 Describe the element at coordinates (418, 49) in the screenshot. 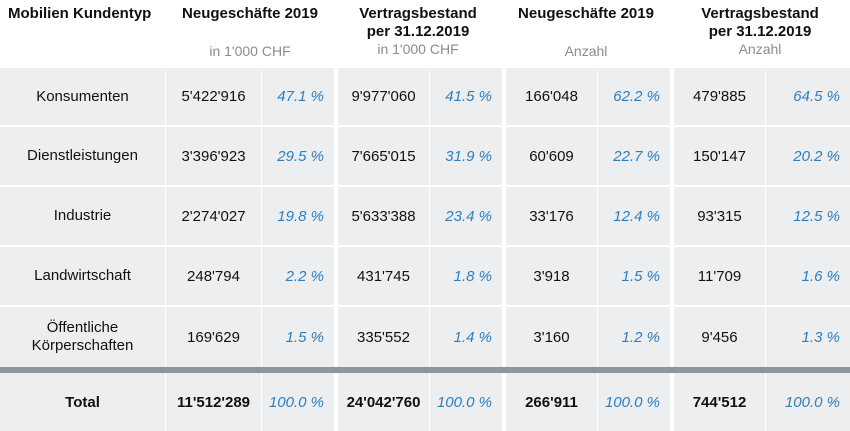

I see `header-group-2-unit: in 1'000 CHF` at that location.